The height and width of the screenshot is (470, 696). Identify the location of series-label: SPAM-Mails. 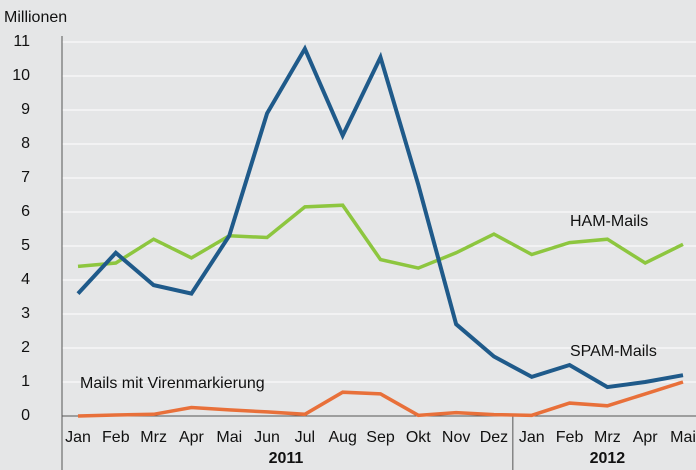
(613, 351).